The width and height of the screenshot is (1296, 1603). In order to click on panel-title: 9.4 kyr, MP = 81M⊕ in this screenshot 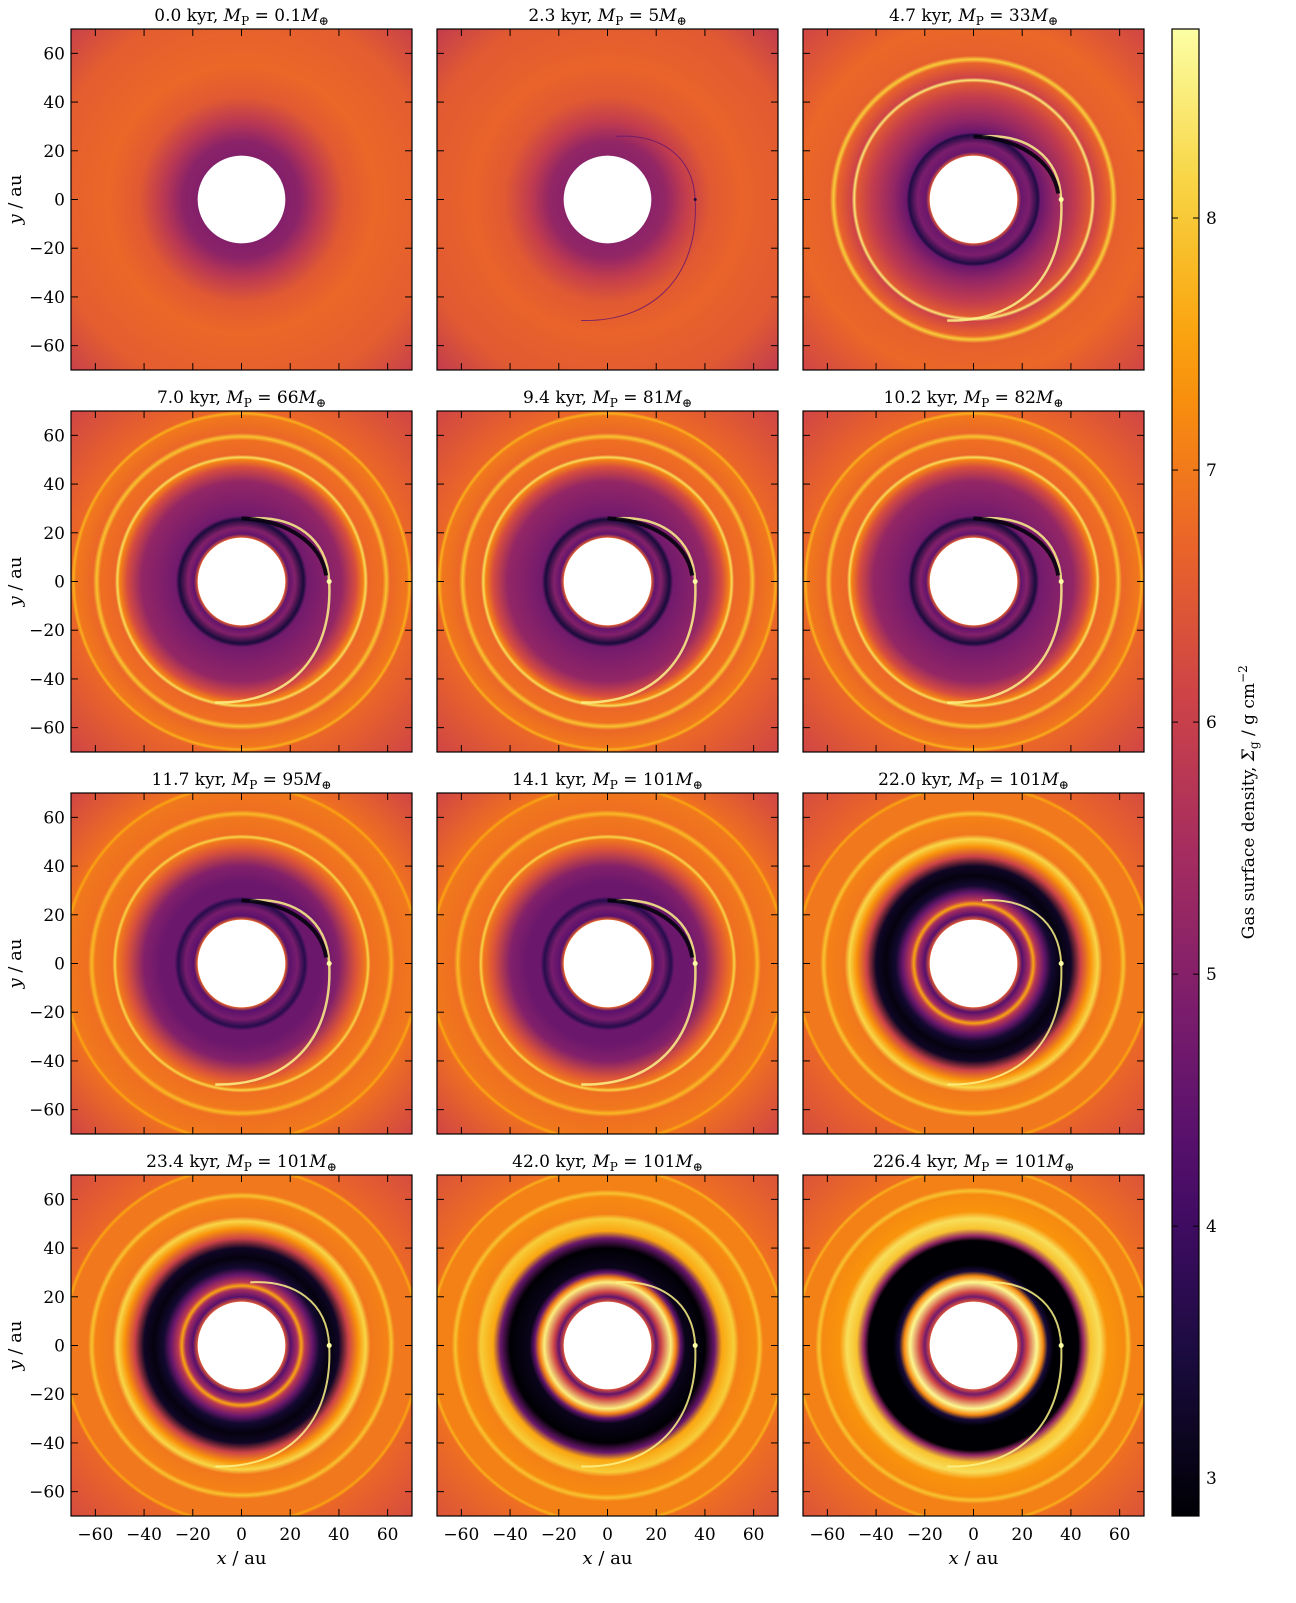, I will do `click(607, 399)`.